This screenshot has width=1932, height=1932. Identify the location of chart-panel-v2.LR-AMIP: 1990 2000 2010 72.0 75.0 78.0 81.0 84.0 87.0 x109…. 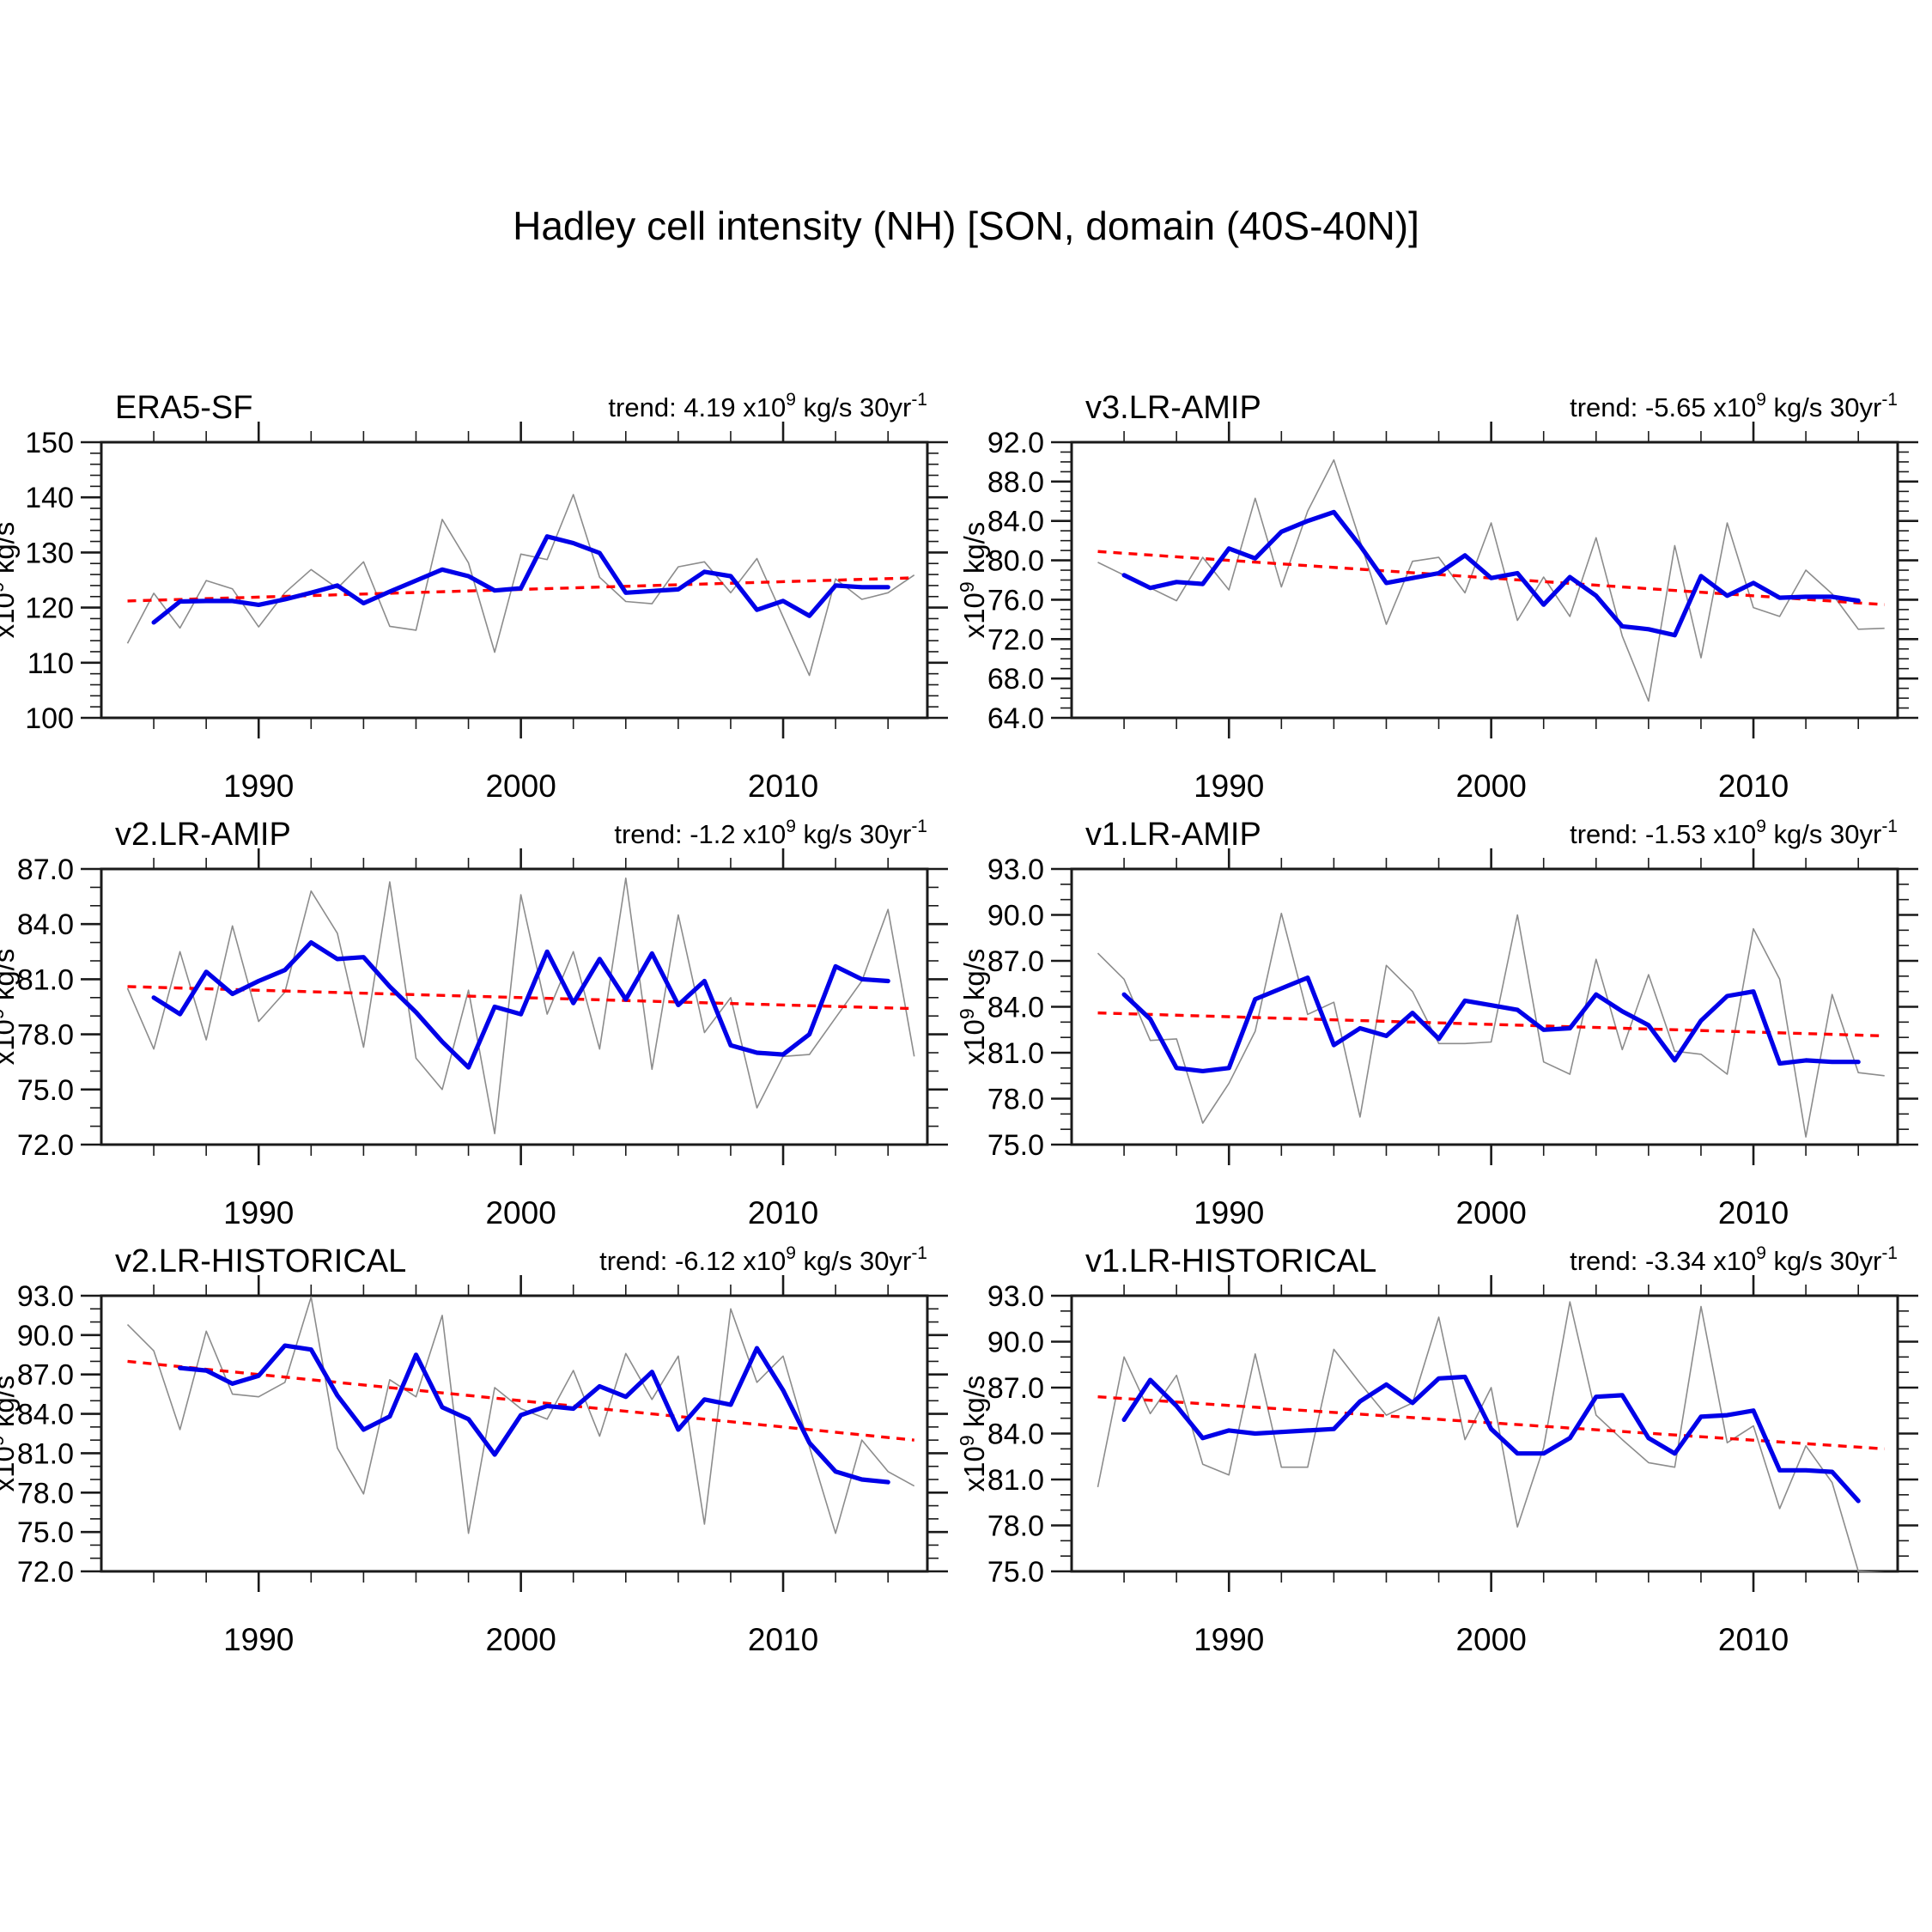
(474, 1024).